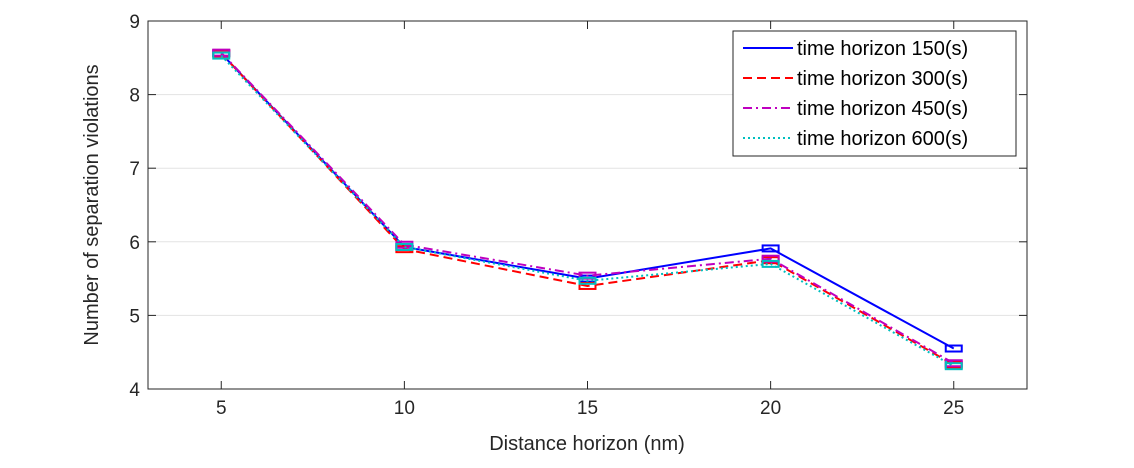  What do you see at coordinates (134, 316) in the screenshot?
I see `y-tick-label-1: 5` at bounding box center [134, 316].